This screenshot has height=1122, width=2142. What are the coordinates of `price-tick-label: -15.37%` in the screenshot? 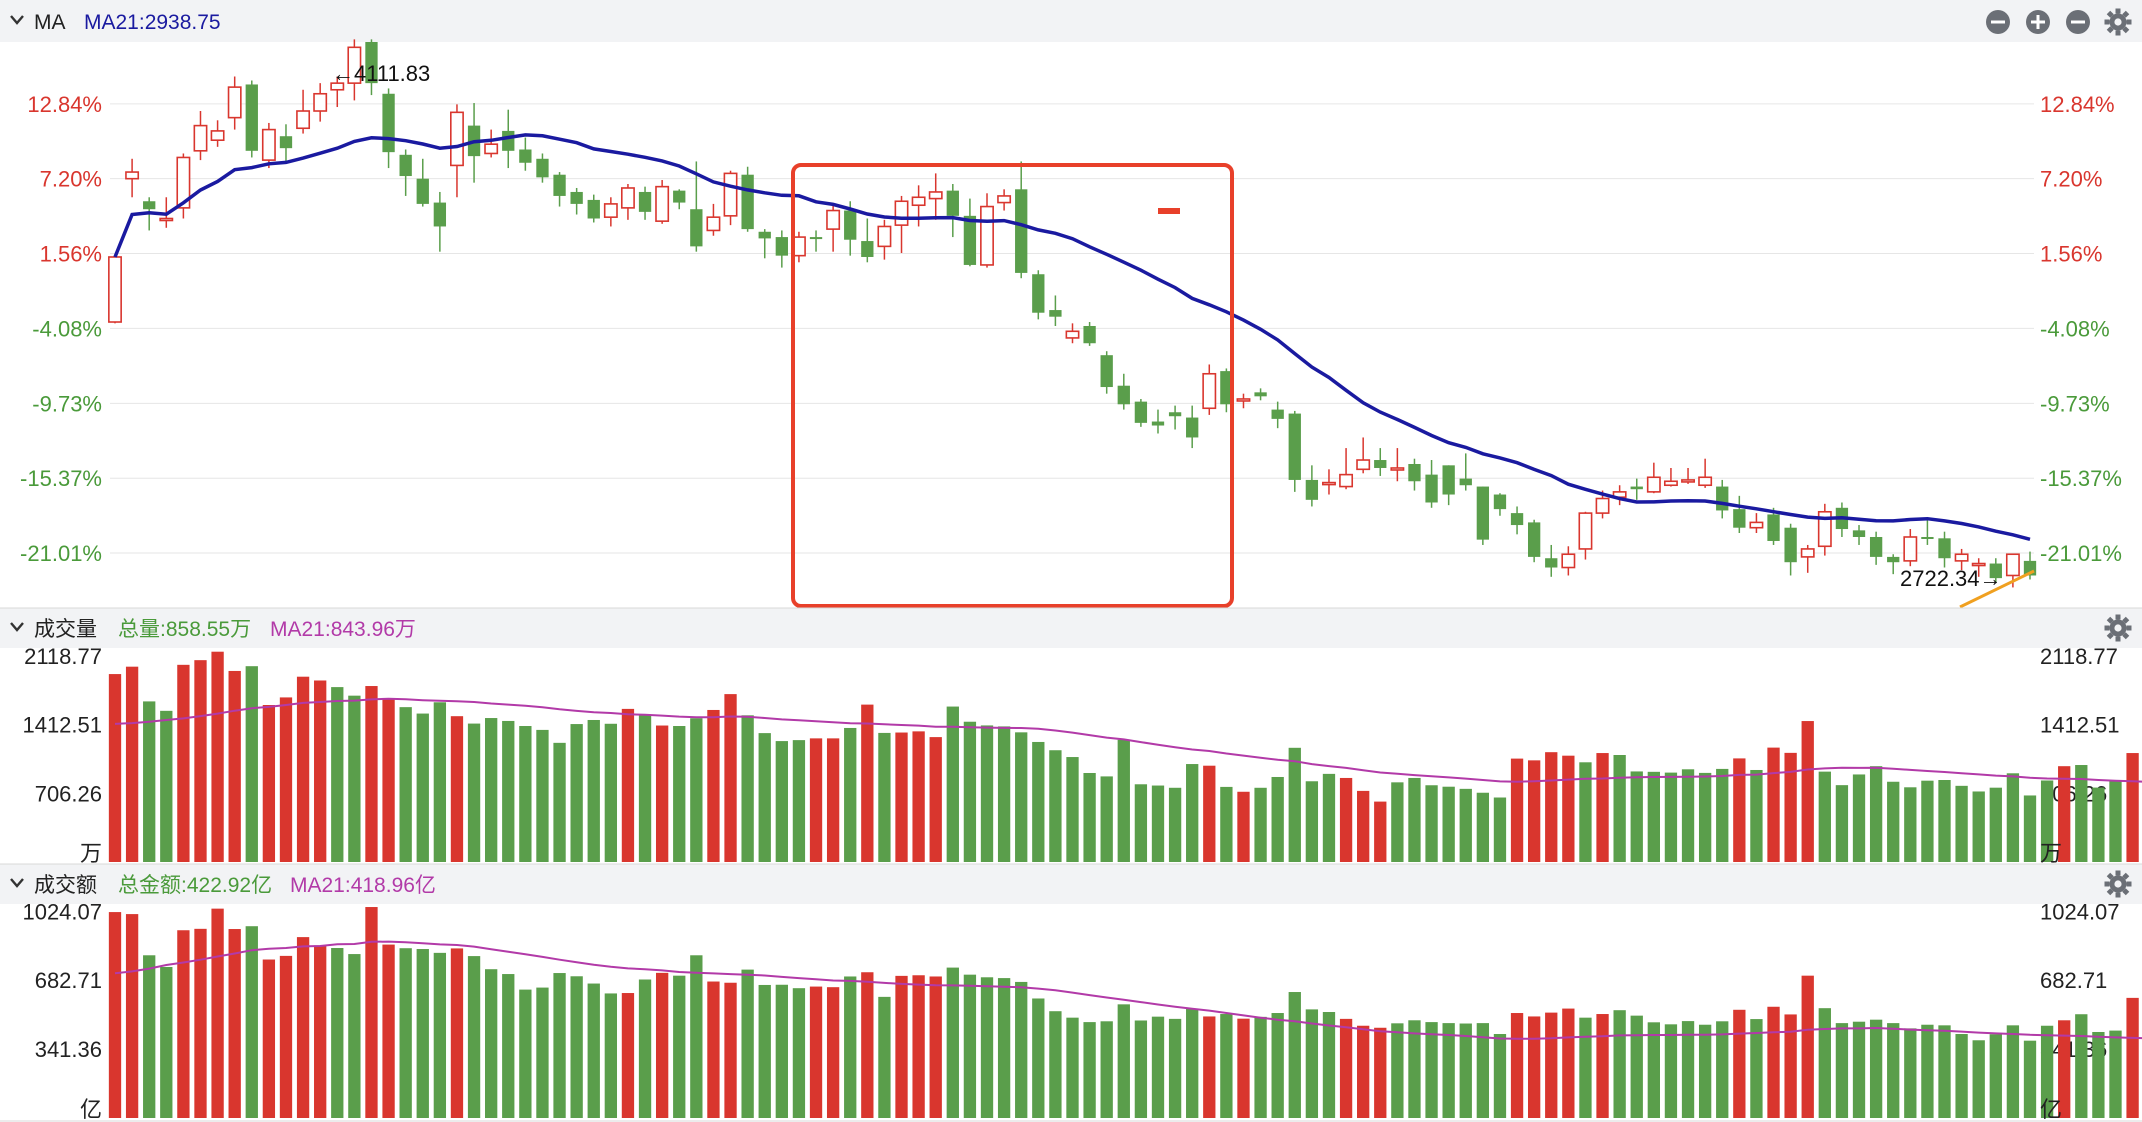 It's located at (2081, 478).